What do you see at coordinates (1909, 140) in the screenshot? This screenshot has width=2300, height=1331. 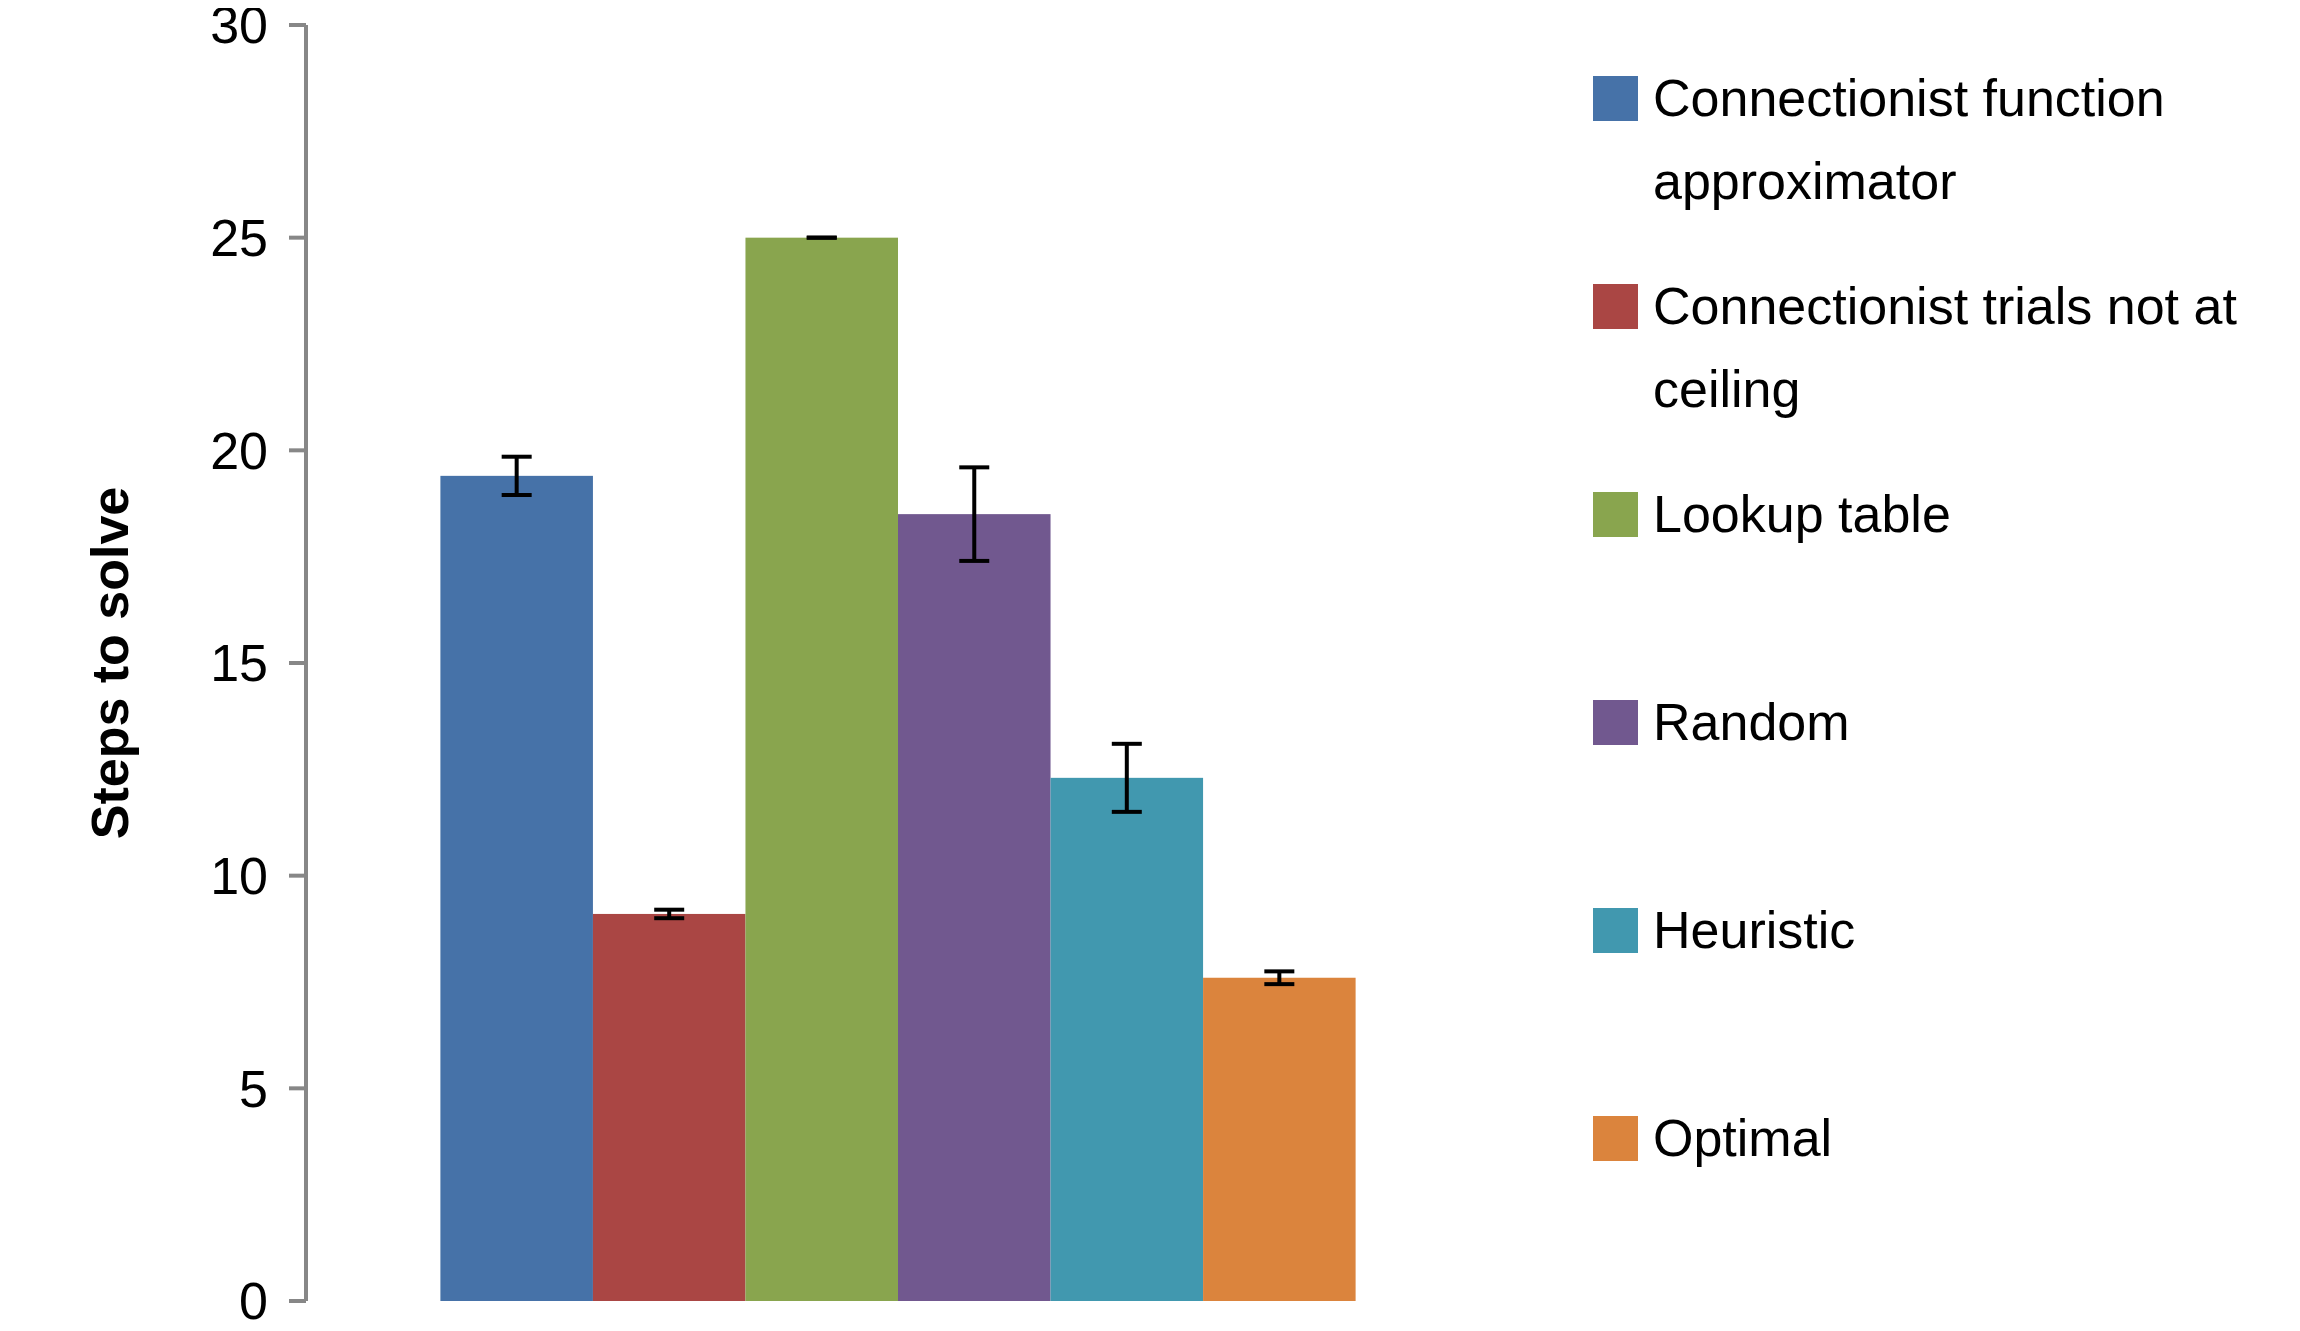 I see `legend-label: Connectionist function approximator` at bounding box center [1909, 140].